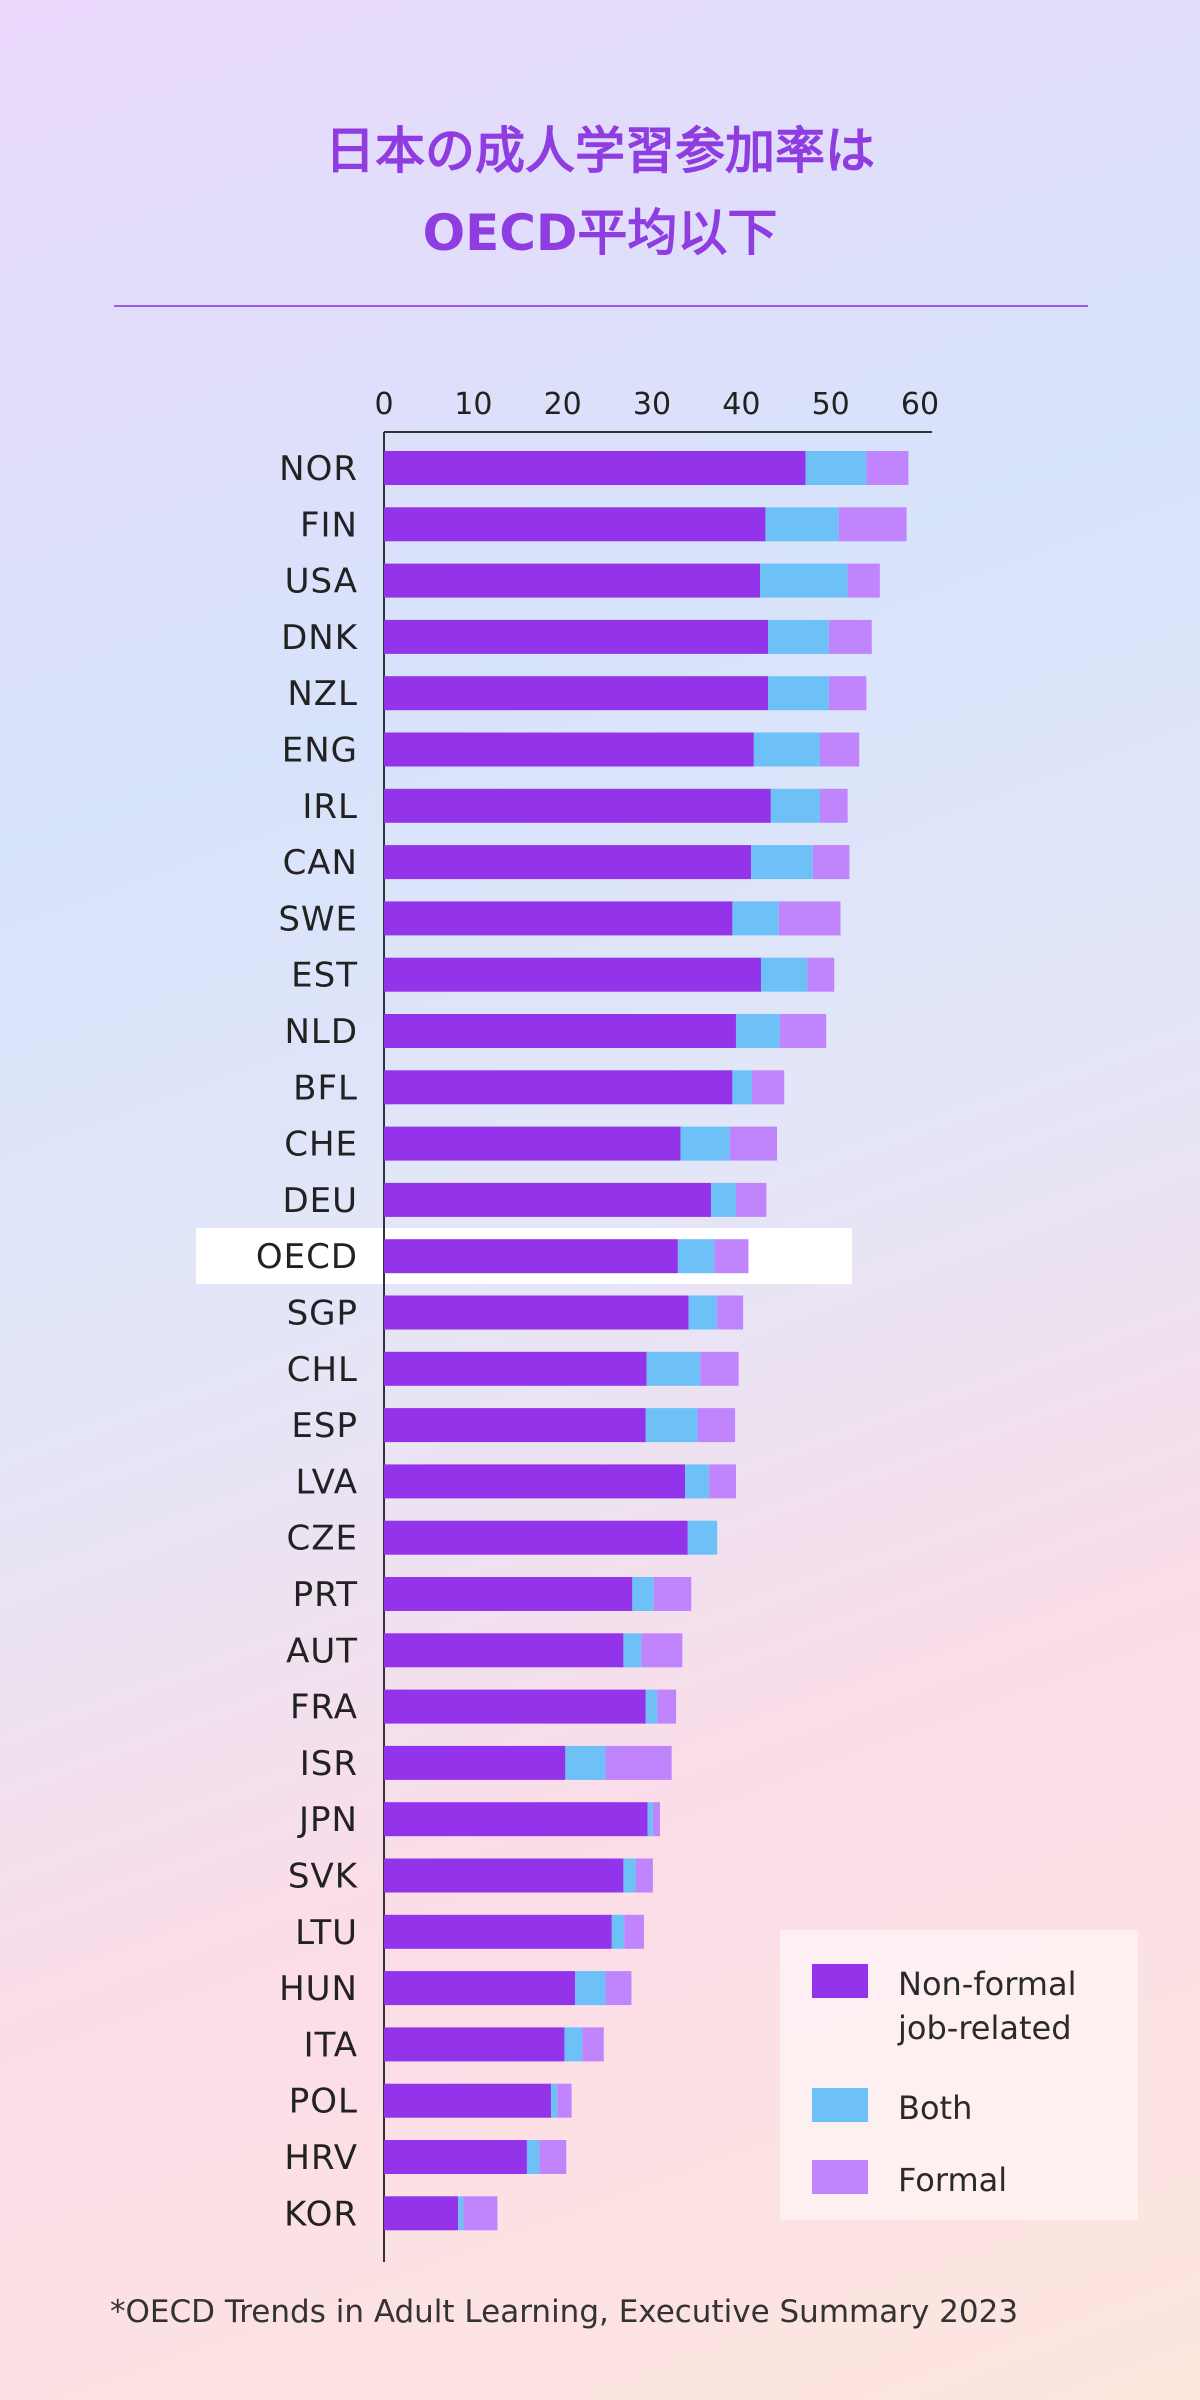  What do you see at coordinates (560, 1031) in the screenshot?
I see `bar-nld-non-formal` at bounding box center [560, 1031].